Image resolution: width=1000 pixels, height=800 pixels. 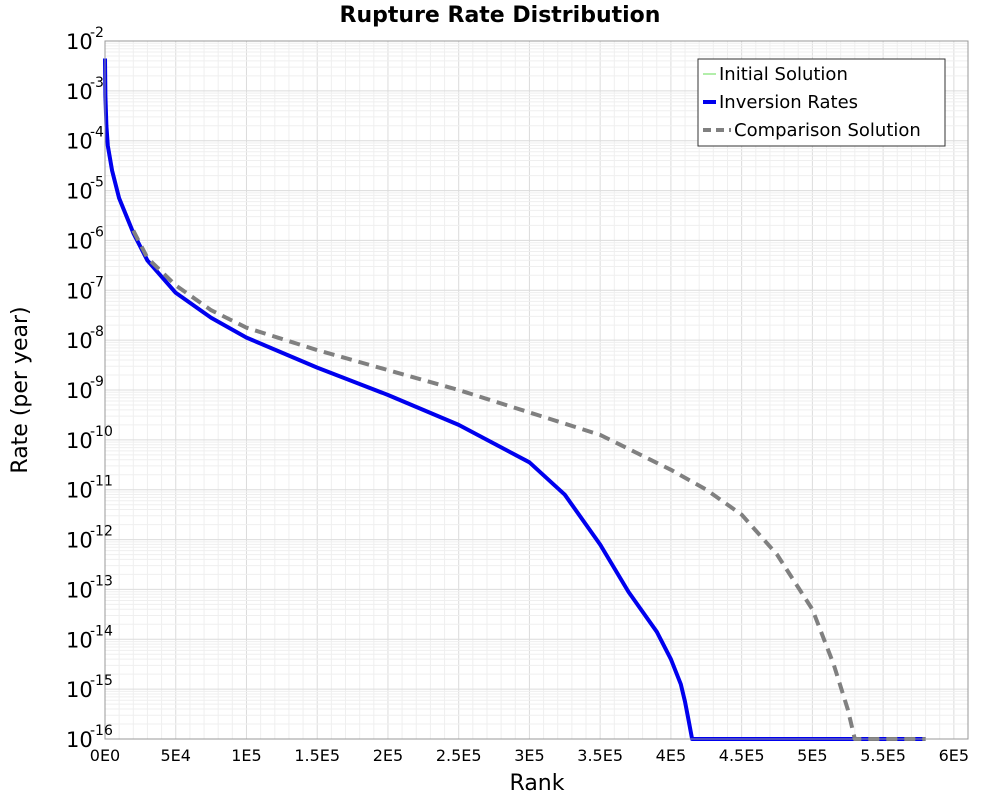 I want to click on x-tick-label: 6E5, so click(x=954, y=755).